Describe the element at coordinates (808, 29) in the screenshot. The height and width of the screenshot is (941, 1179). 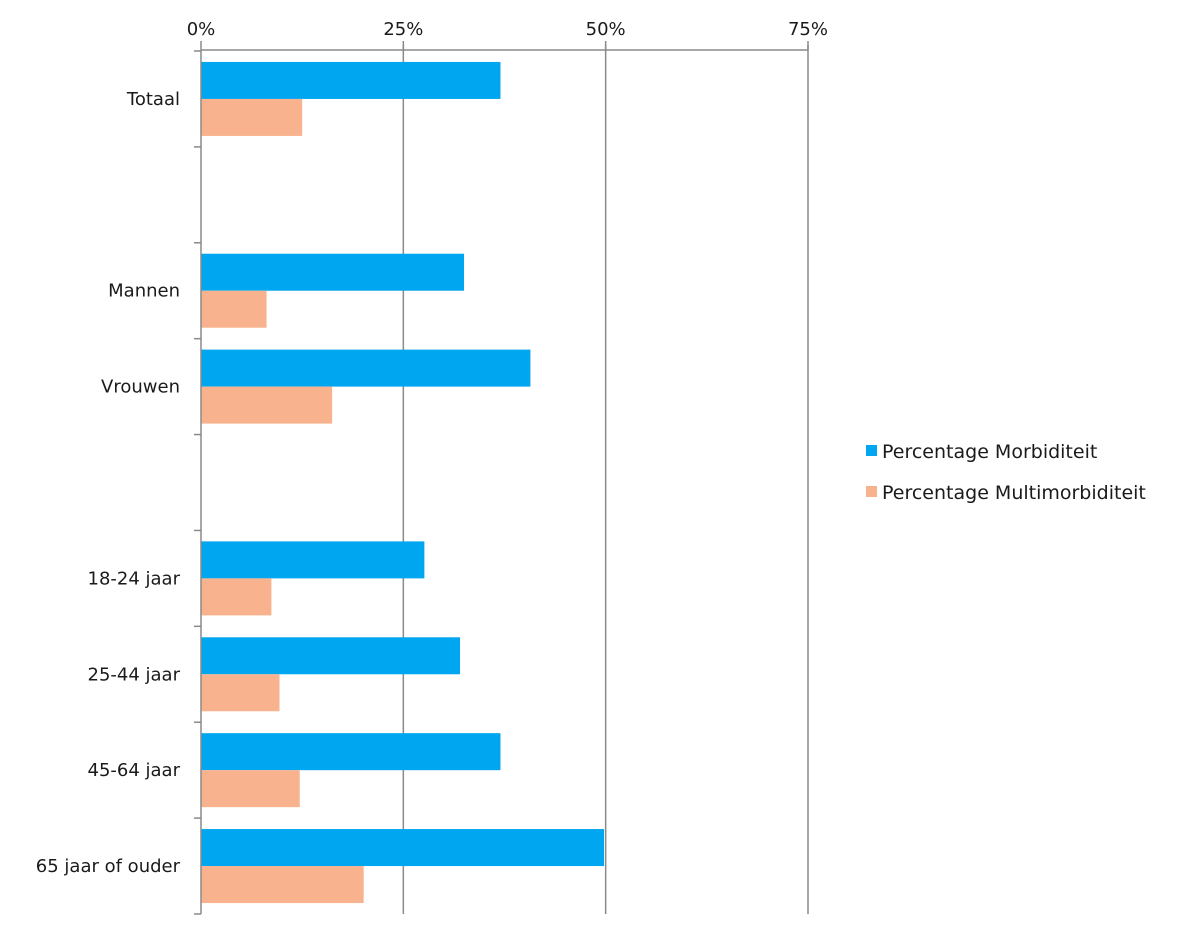
I see `x-tick-label: 75%` at that location.